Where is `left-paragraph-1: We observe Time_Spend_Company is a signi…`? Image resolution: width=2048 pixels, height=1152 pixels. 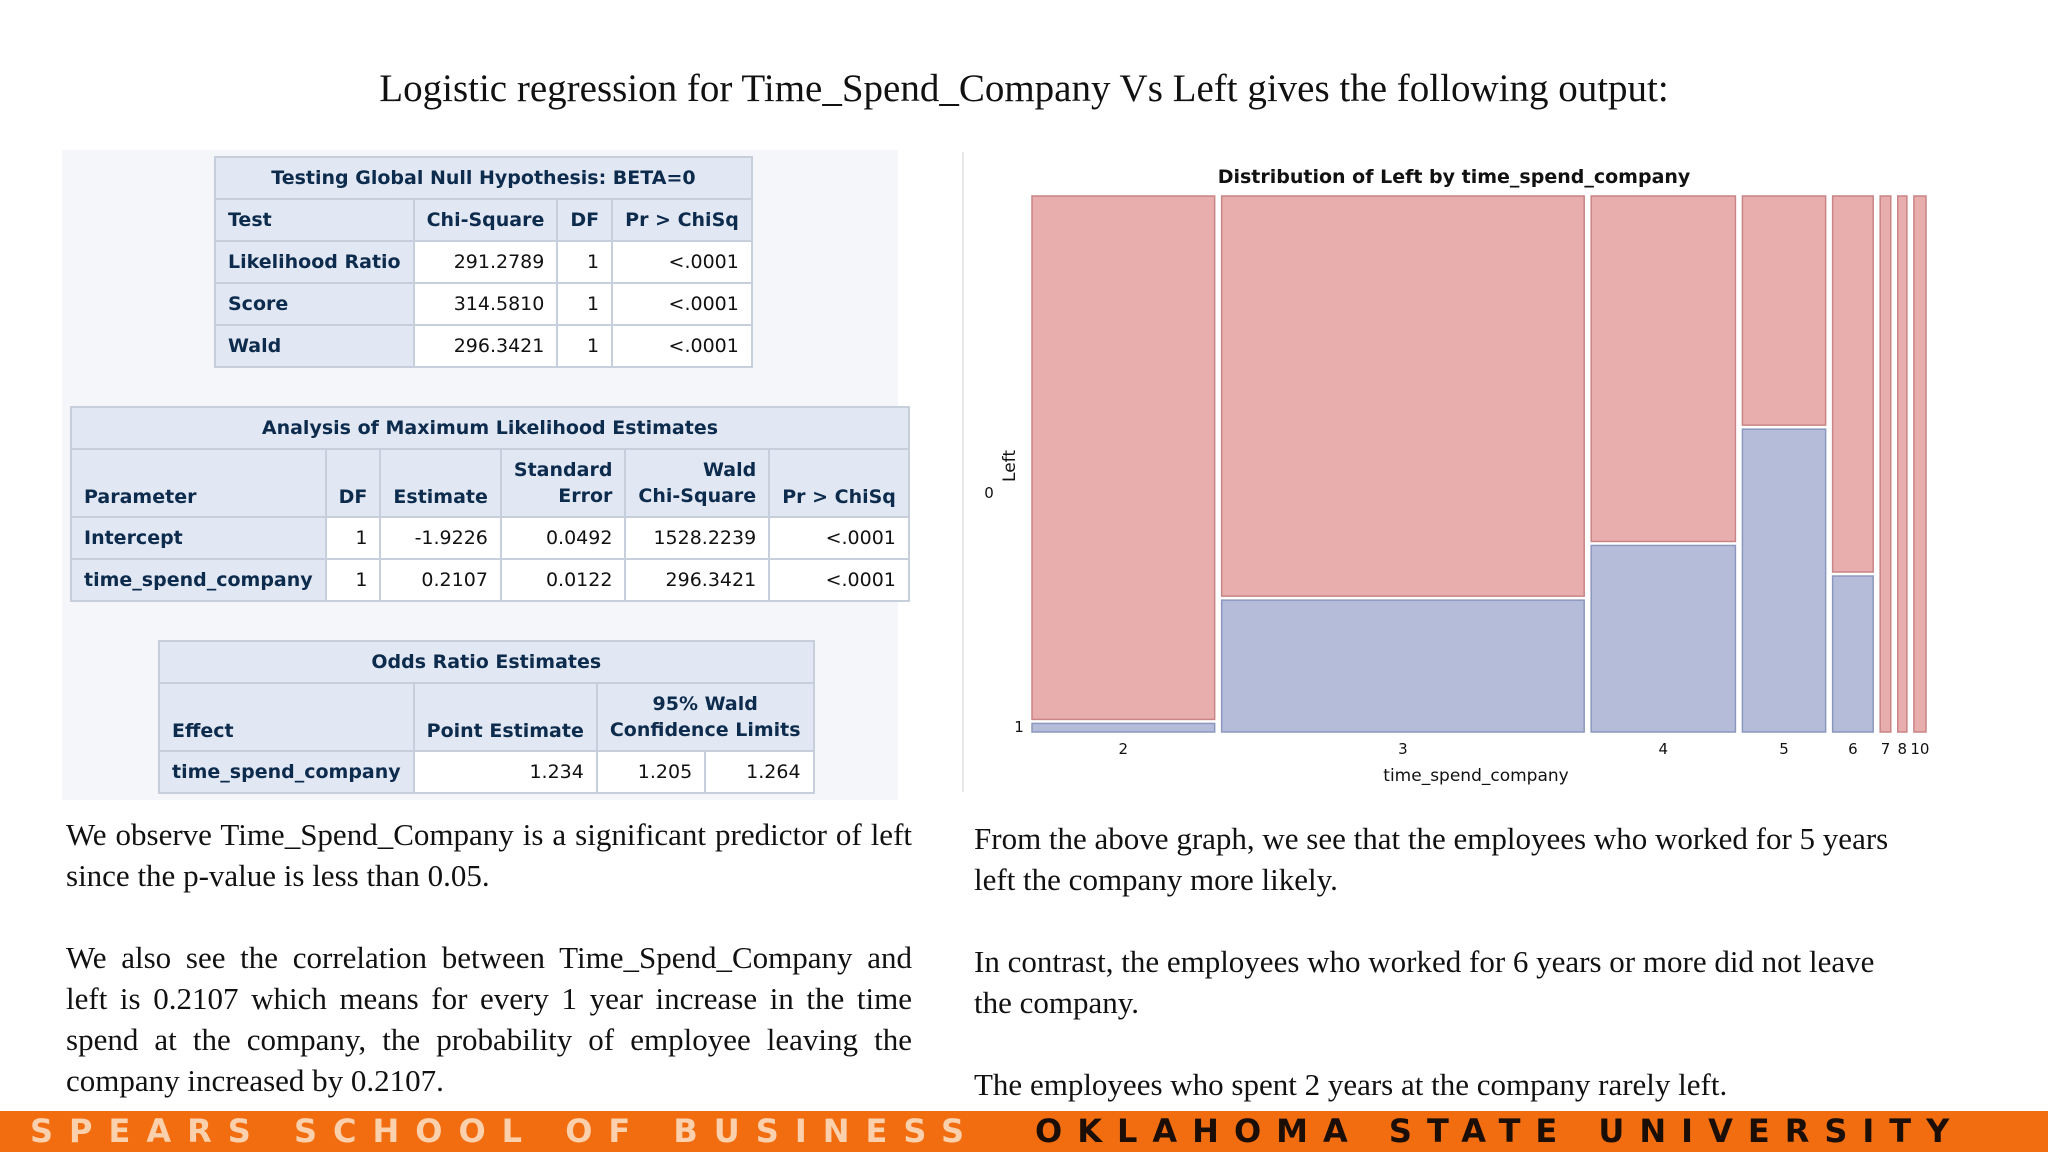
left-paragraph-1: We observe Time_Spend_Company is a signi… is located at coordinates (489, 855).